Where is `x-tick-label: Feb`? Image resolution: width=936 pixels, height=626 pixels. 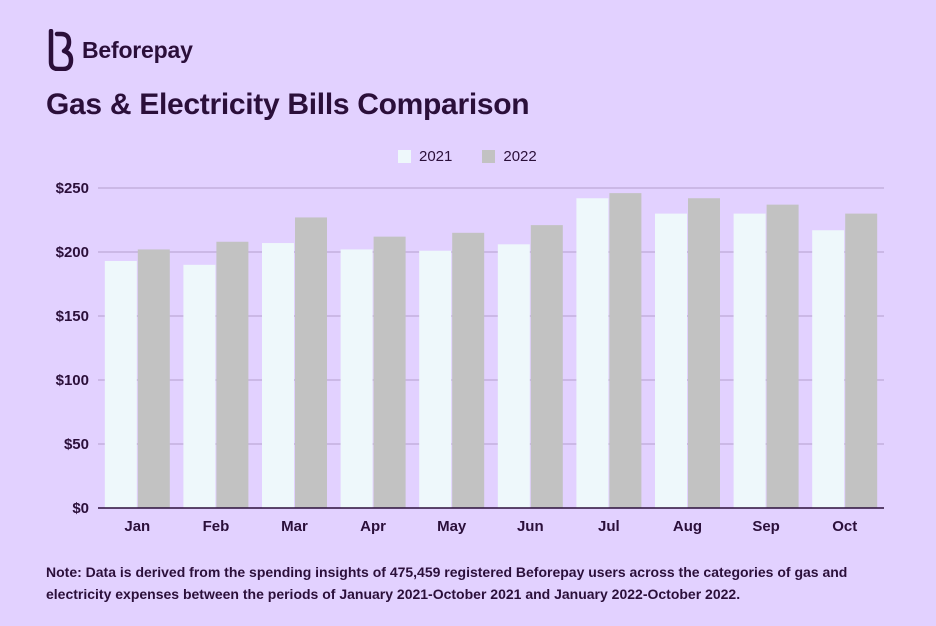 x-tick-label: Feb is located at coordinates (216, 526).